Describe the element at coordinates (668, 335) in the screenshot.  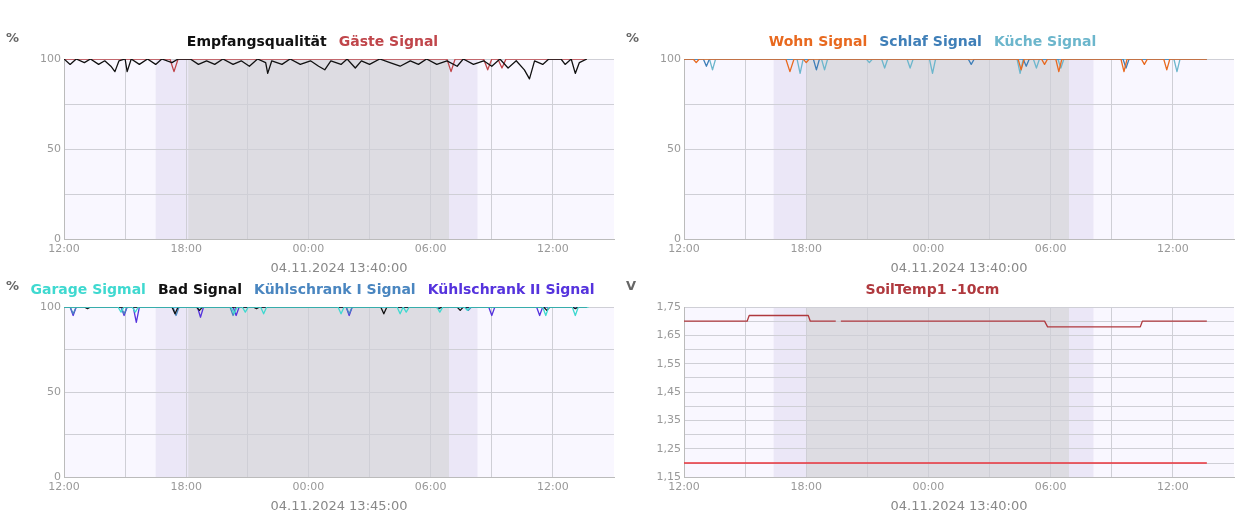
I see `y-tick-label: 1,65` at that location.